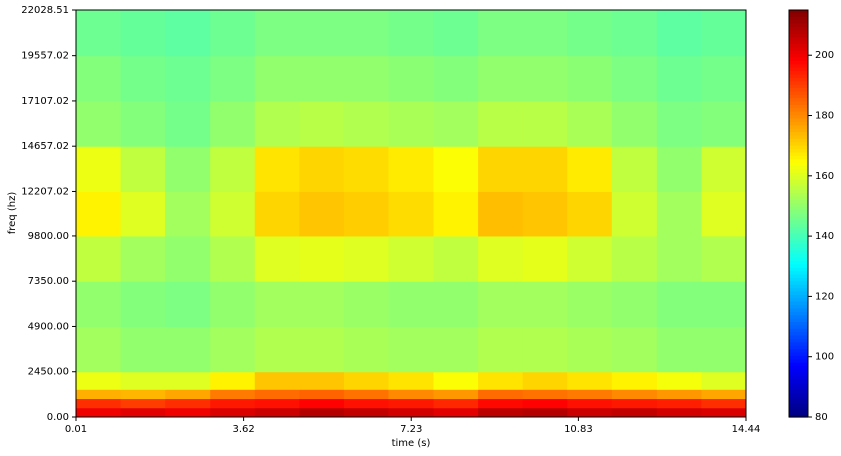 This screenshot has width=841, height=456. What do you see at coordinates (48, 372) in the screenshot?
I see `y-tick-label: 2450.00` at bounding box center [48, 372].